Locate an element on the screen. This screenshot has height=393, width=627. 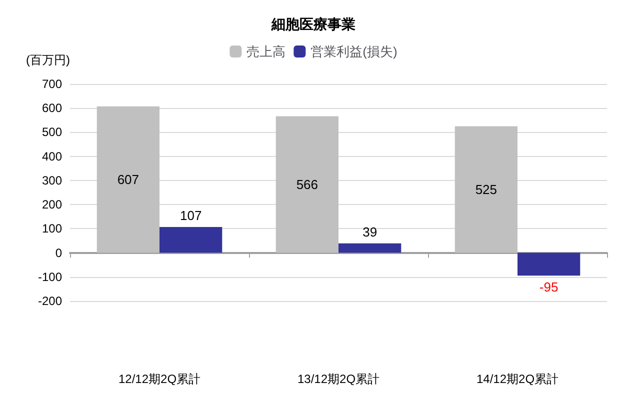
data-label: 566 is located at coordinates (307, 184).